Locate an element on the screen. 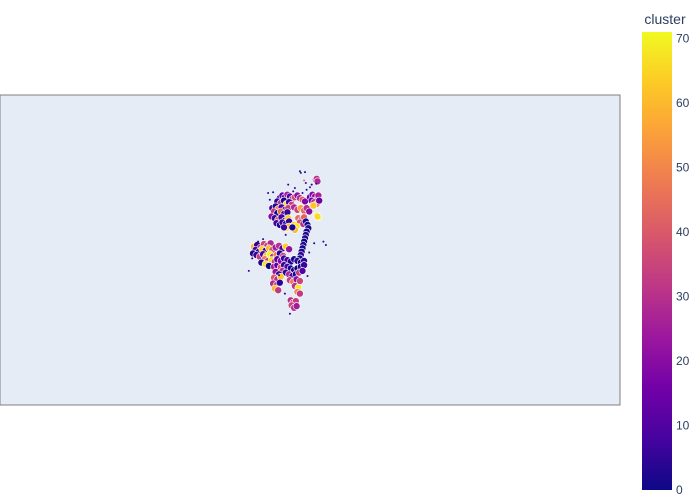 The height and width of the screenshot is (500, 700). marker-layer is located at coordinates (287, 242).